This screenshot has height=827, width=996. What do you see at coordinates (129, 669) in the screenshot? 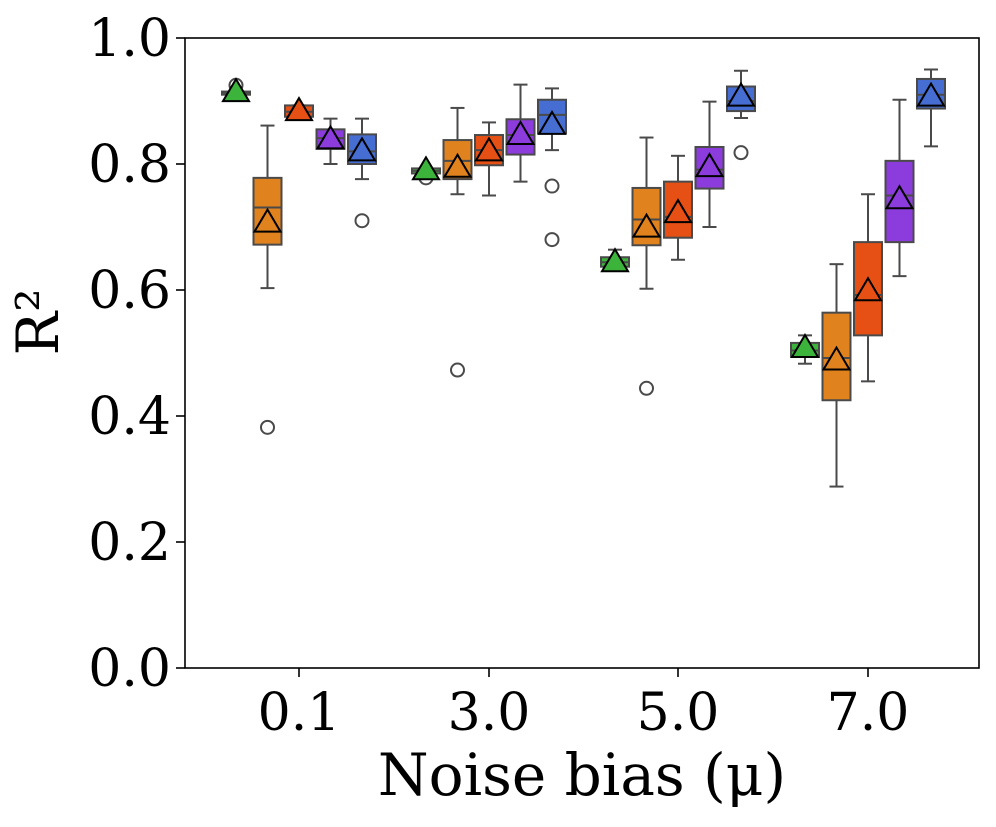
I see `y-tick-label: 0.0` at bounding box center [129, 669].